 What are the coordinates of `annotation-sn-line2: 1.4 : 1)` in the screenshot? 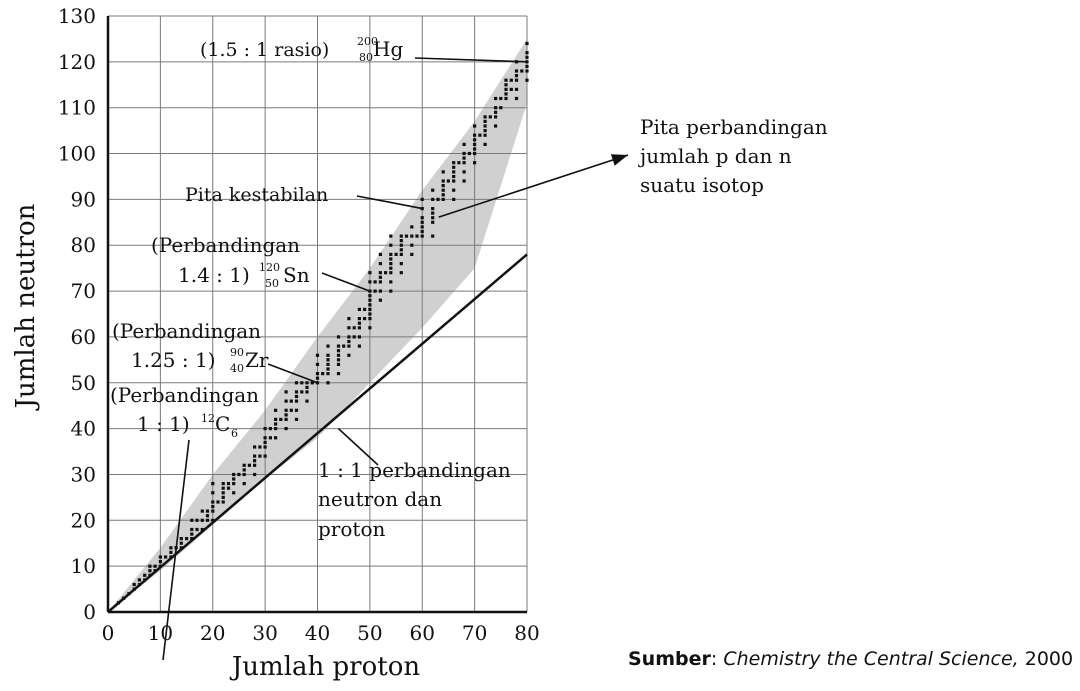 It's located at (214, 275).